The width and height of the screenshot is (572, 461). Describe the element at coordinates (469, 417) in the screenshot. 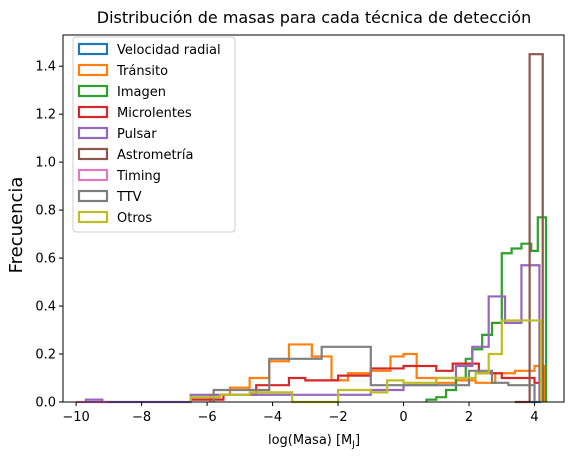

I see `x-tick-label: 2` at that location.